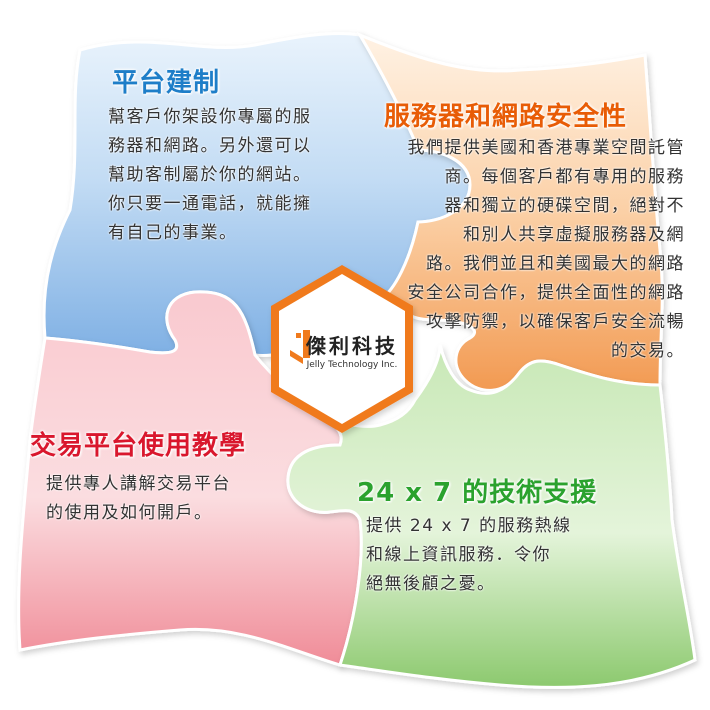  What do you see at coordinates (138, 446) in the screenshot?
I see `title-trading-tutorial: 交易平台使用教學` at bounding box center [138, 446].